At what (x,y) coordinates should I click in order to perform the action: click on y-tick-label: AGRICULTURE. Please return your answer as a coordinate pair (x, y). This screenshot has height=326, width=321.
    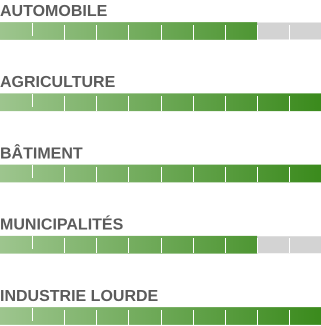
    Looking at the image, I should click on (58, 83).